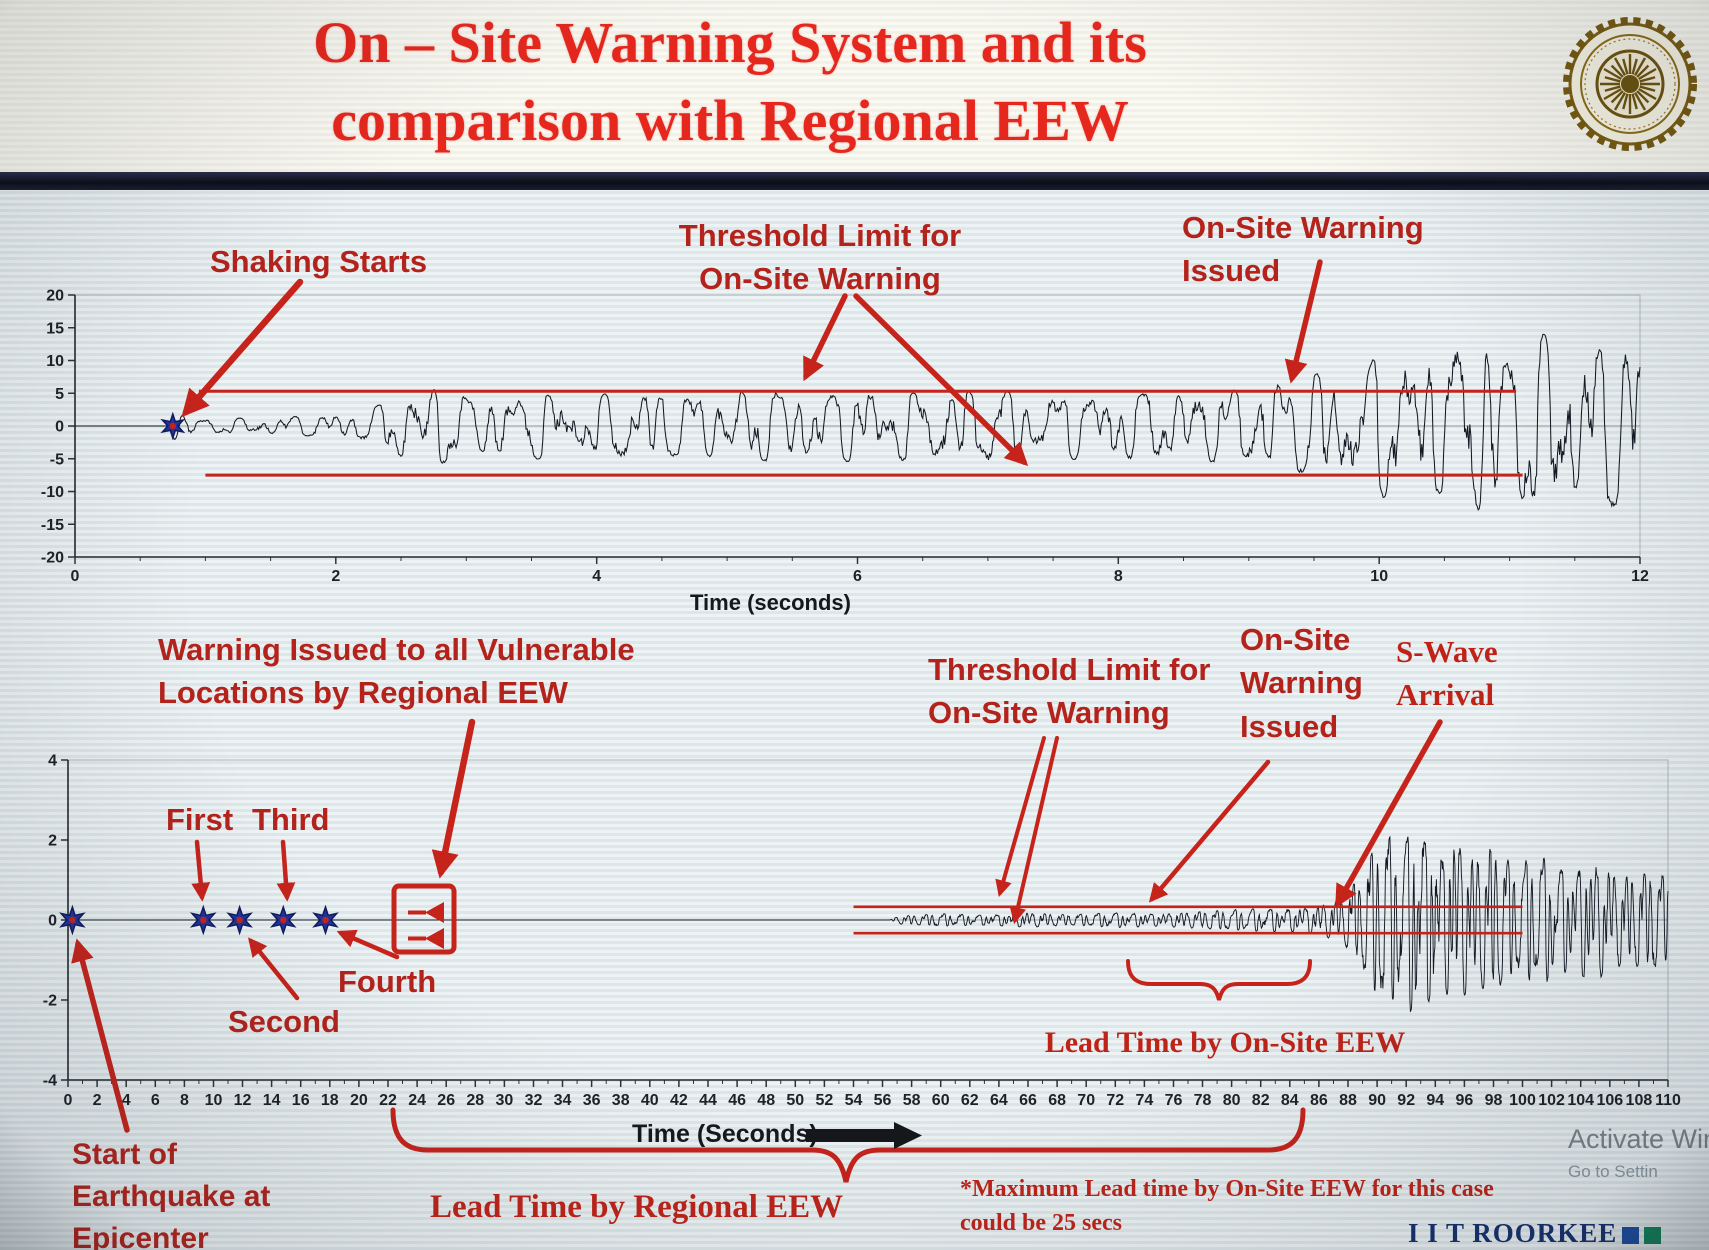 The height and width of the screenshot is (1250, 1709). What do you see at coordinates (534, 1100) in the screenshot?
I see `svg-text: 32` at bounding box center [534, 1100].